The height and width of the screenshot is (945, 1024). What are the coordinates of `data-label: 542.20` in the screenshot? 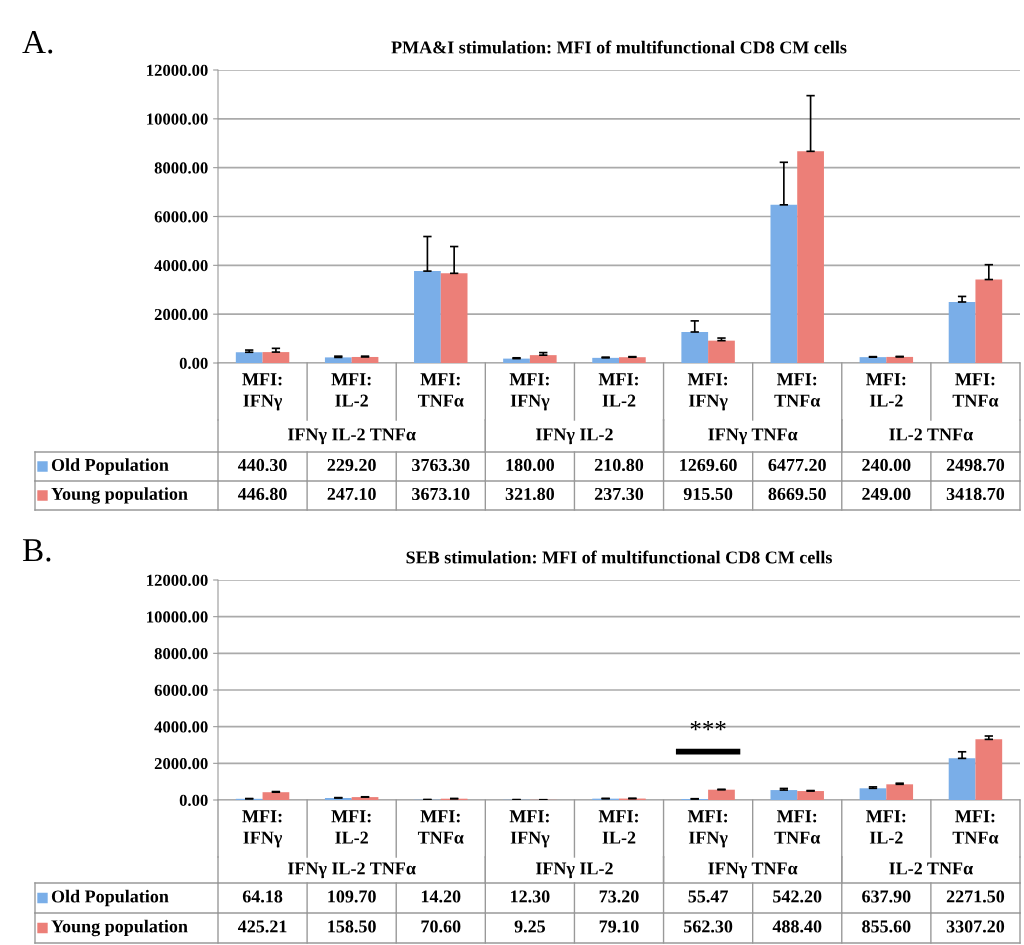 It's located at (797, 896).